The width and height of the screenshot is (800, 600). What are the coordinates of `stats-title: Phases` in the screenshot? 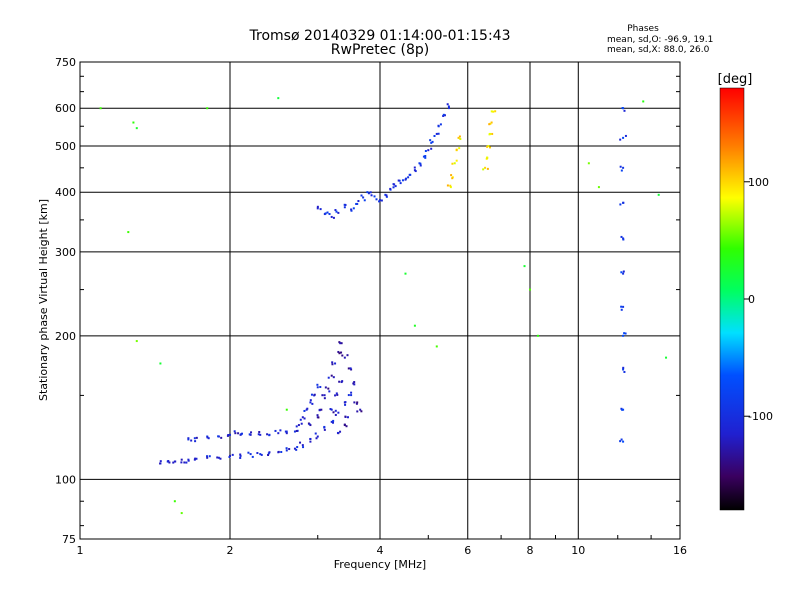 It's located at (643, 29).